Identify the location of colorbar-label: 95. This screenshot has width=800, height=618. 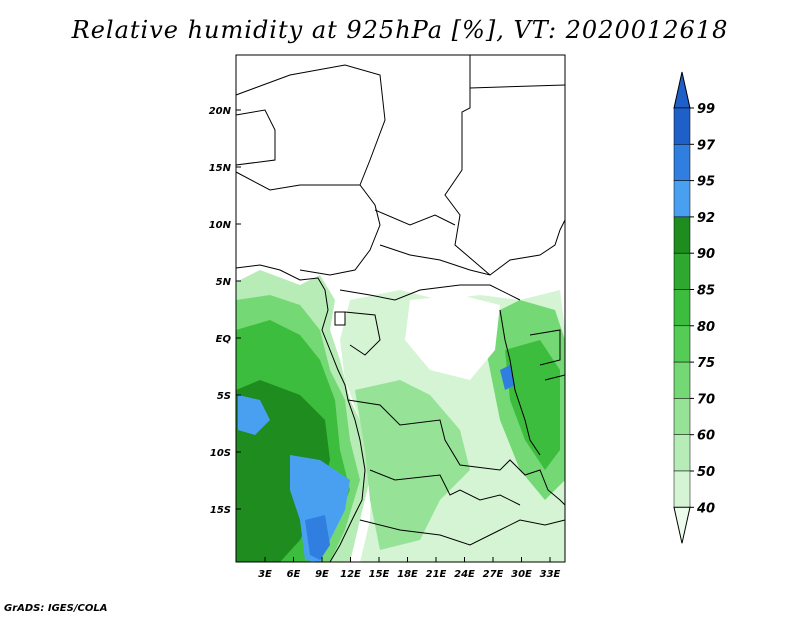
(706, 182).